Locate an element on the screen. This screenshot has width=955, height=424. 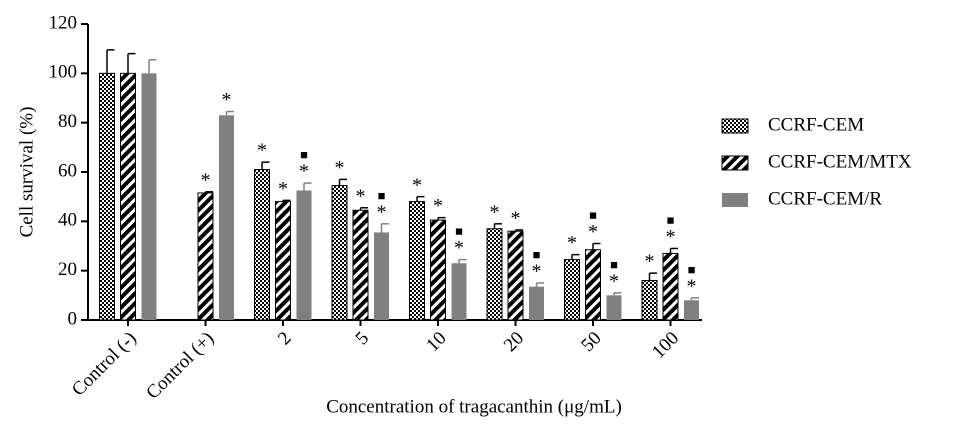
x-tick-label: Control (+) is located at coordinates (180, 366).